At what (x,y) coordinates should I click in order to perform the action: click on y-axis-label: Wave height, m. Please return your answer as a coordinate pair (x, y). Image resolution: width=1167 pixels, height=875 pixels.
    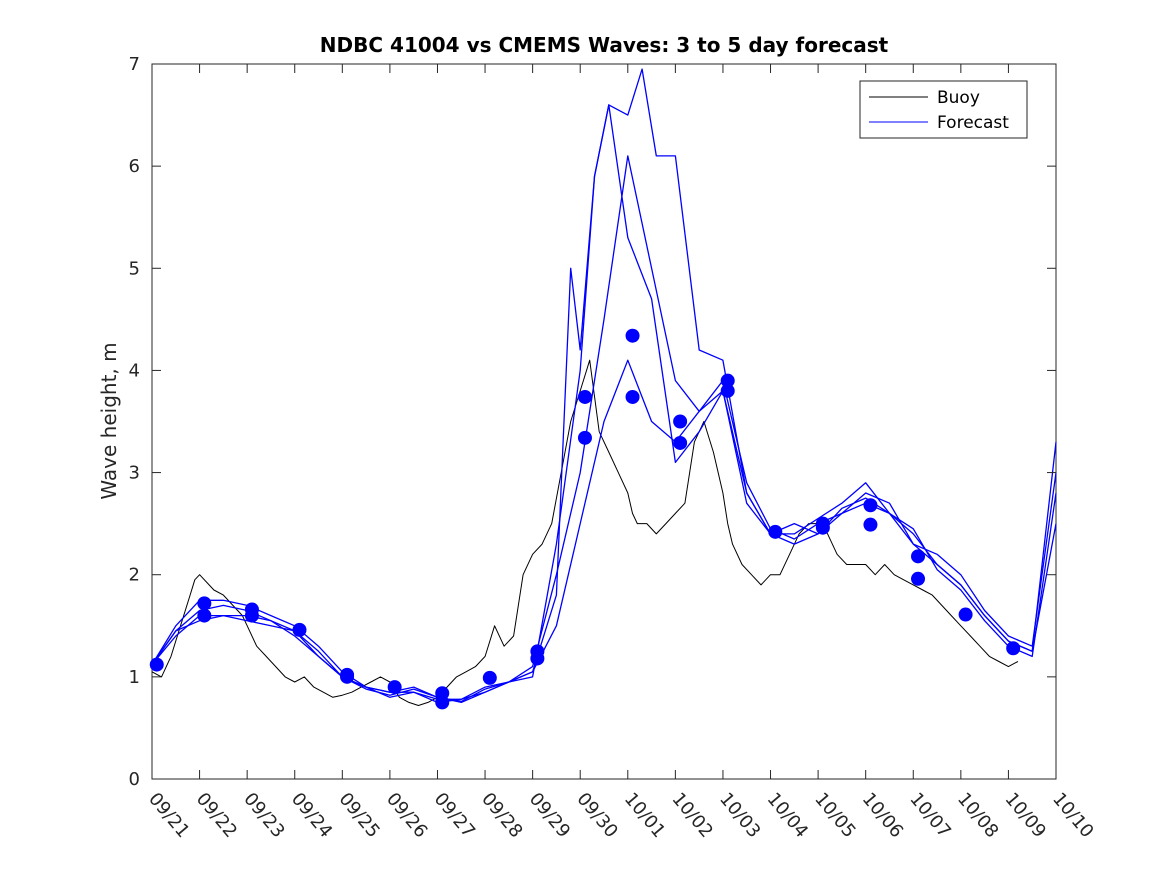
    Looking at the image, I should click on (109, 420).